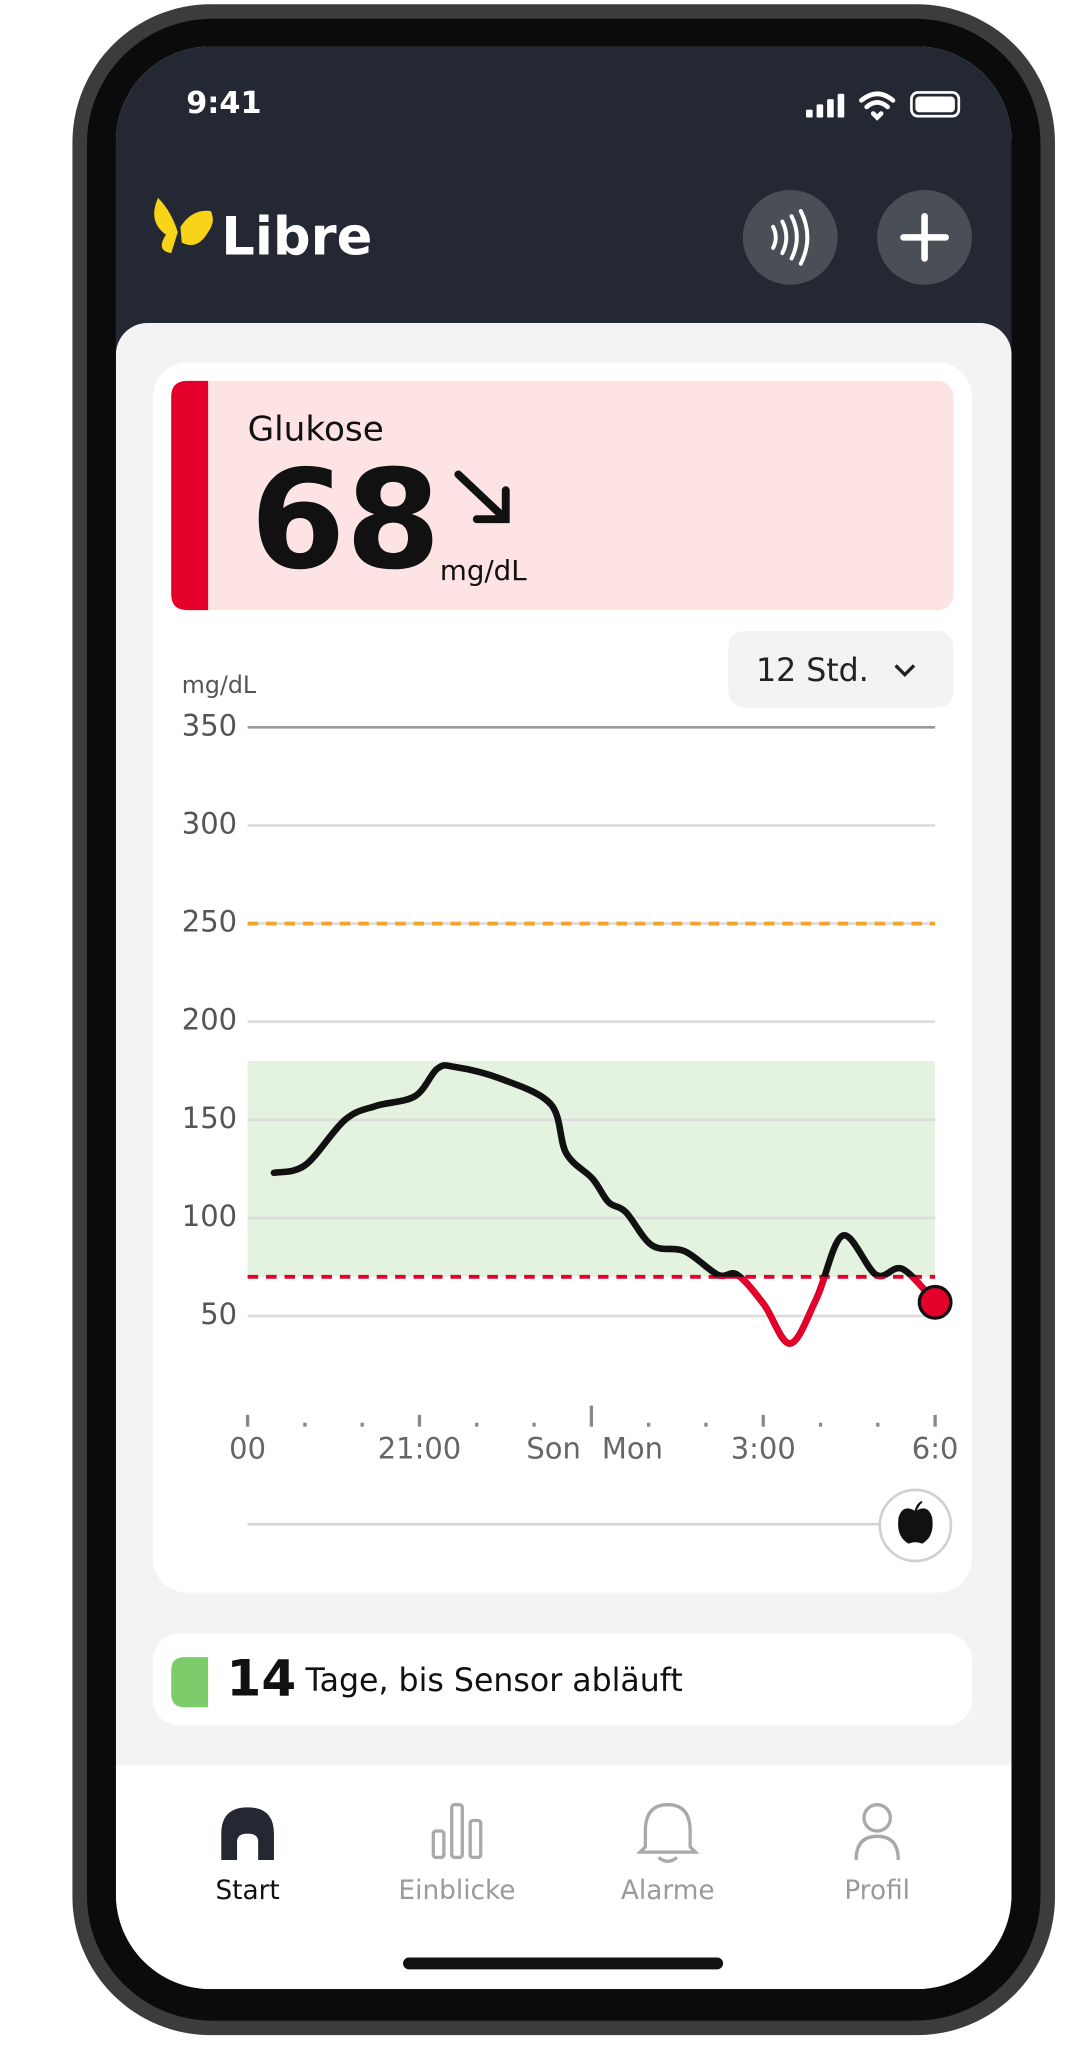  I want to click on glucose-status-bar, so click(190, 495).